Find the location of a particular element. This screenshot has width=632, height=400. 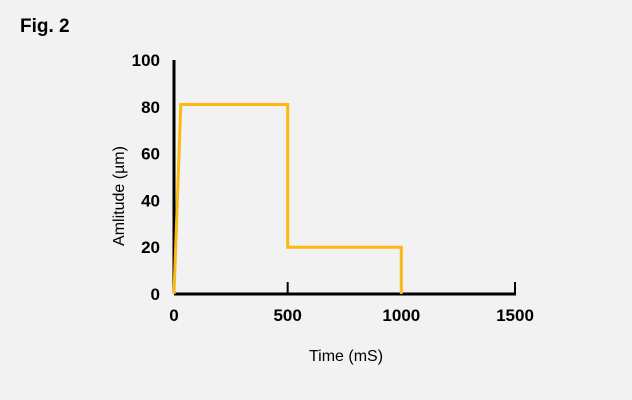

y-tick-label-40: 40 is located at coordinates (150, 200).